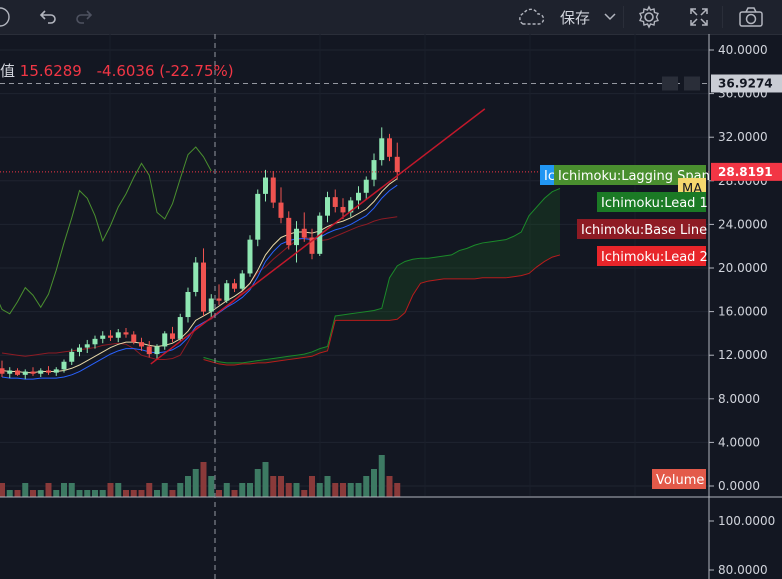  What do you see at coordinates (746, 171) in the screenshot?
I see `last-price-label: 28.8191` at bounding box center [746, 171].